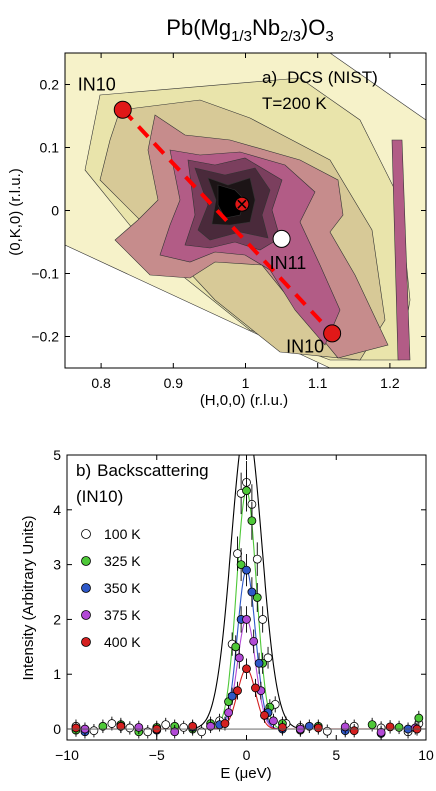 The height and width of the screenshot is (791, 436). I want to click on panel-a-label: a) DCS (NIST), so click(320, 77).